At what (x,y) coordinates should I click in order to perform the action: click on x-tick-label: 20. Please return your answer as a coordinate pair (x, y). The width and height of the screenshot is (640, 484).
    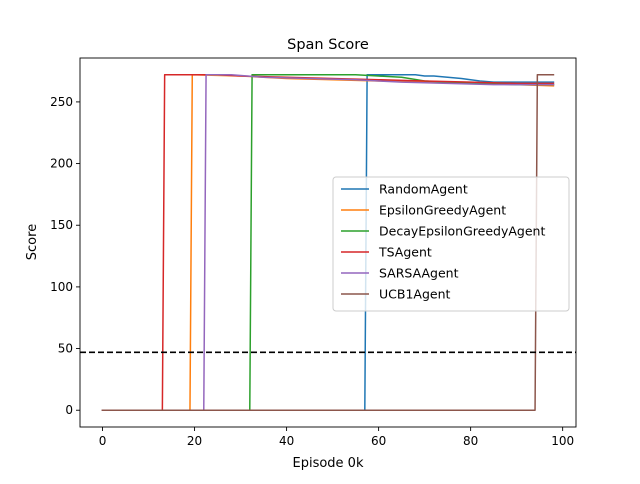
    Looking at the image, I should click on (194, 441).